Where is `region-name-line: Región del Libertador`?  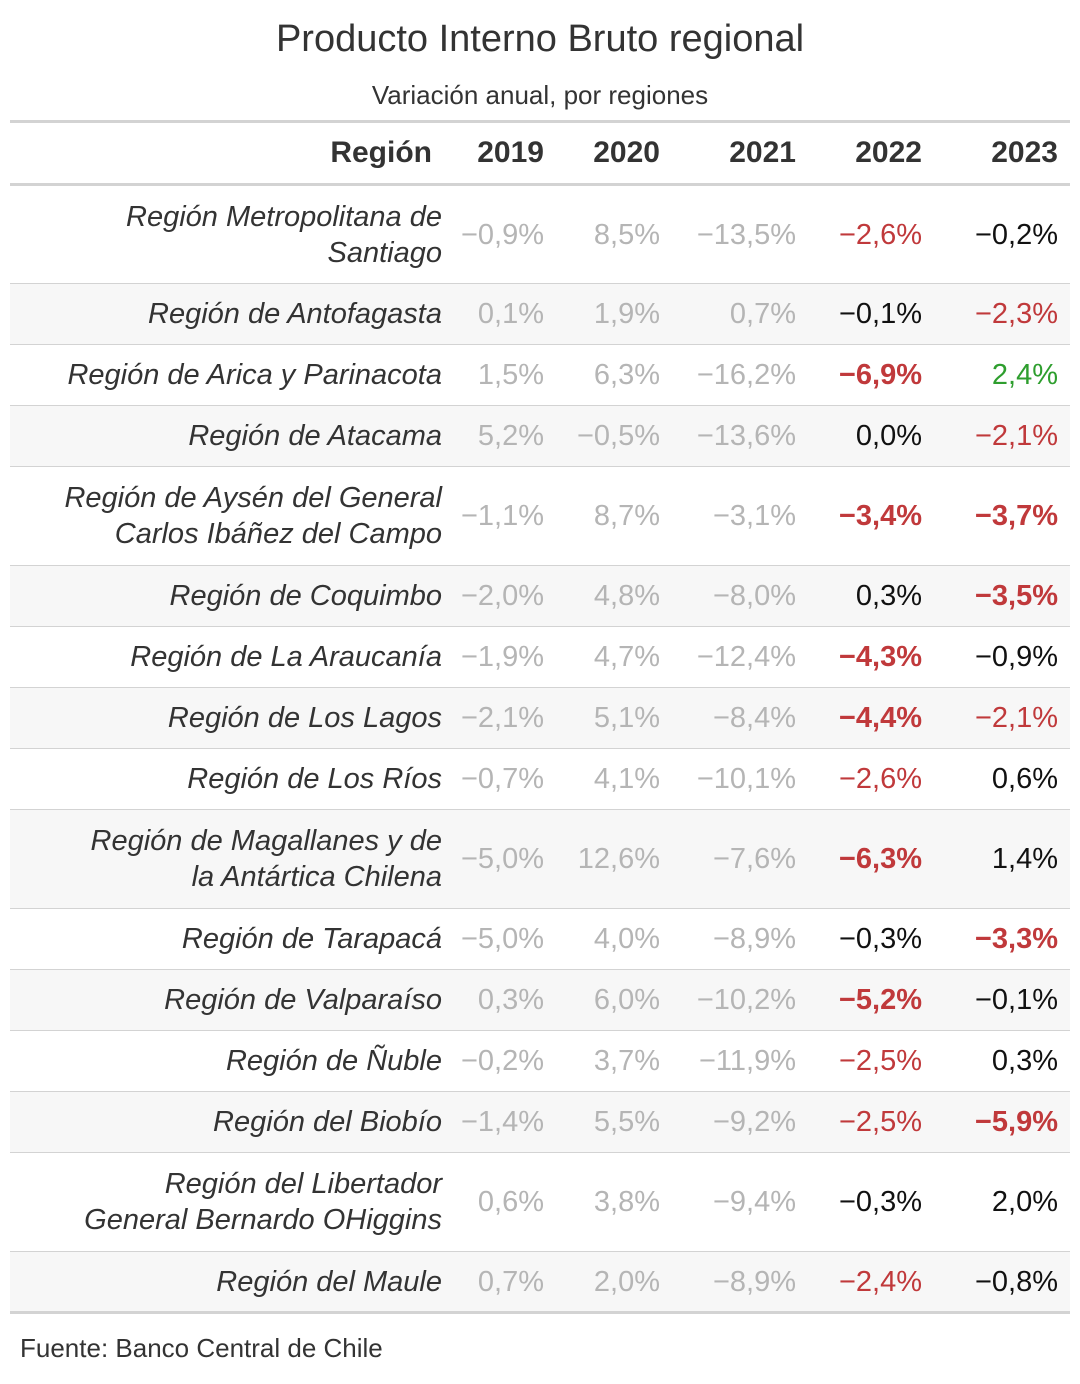
region-name-line: Región del Libertador is located at coordinates (303, 1184).